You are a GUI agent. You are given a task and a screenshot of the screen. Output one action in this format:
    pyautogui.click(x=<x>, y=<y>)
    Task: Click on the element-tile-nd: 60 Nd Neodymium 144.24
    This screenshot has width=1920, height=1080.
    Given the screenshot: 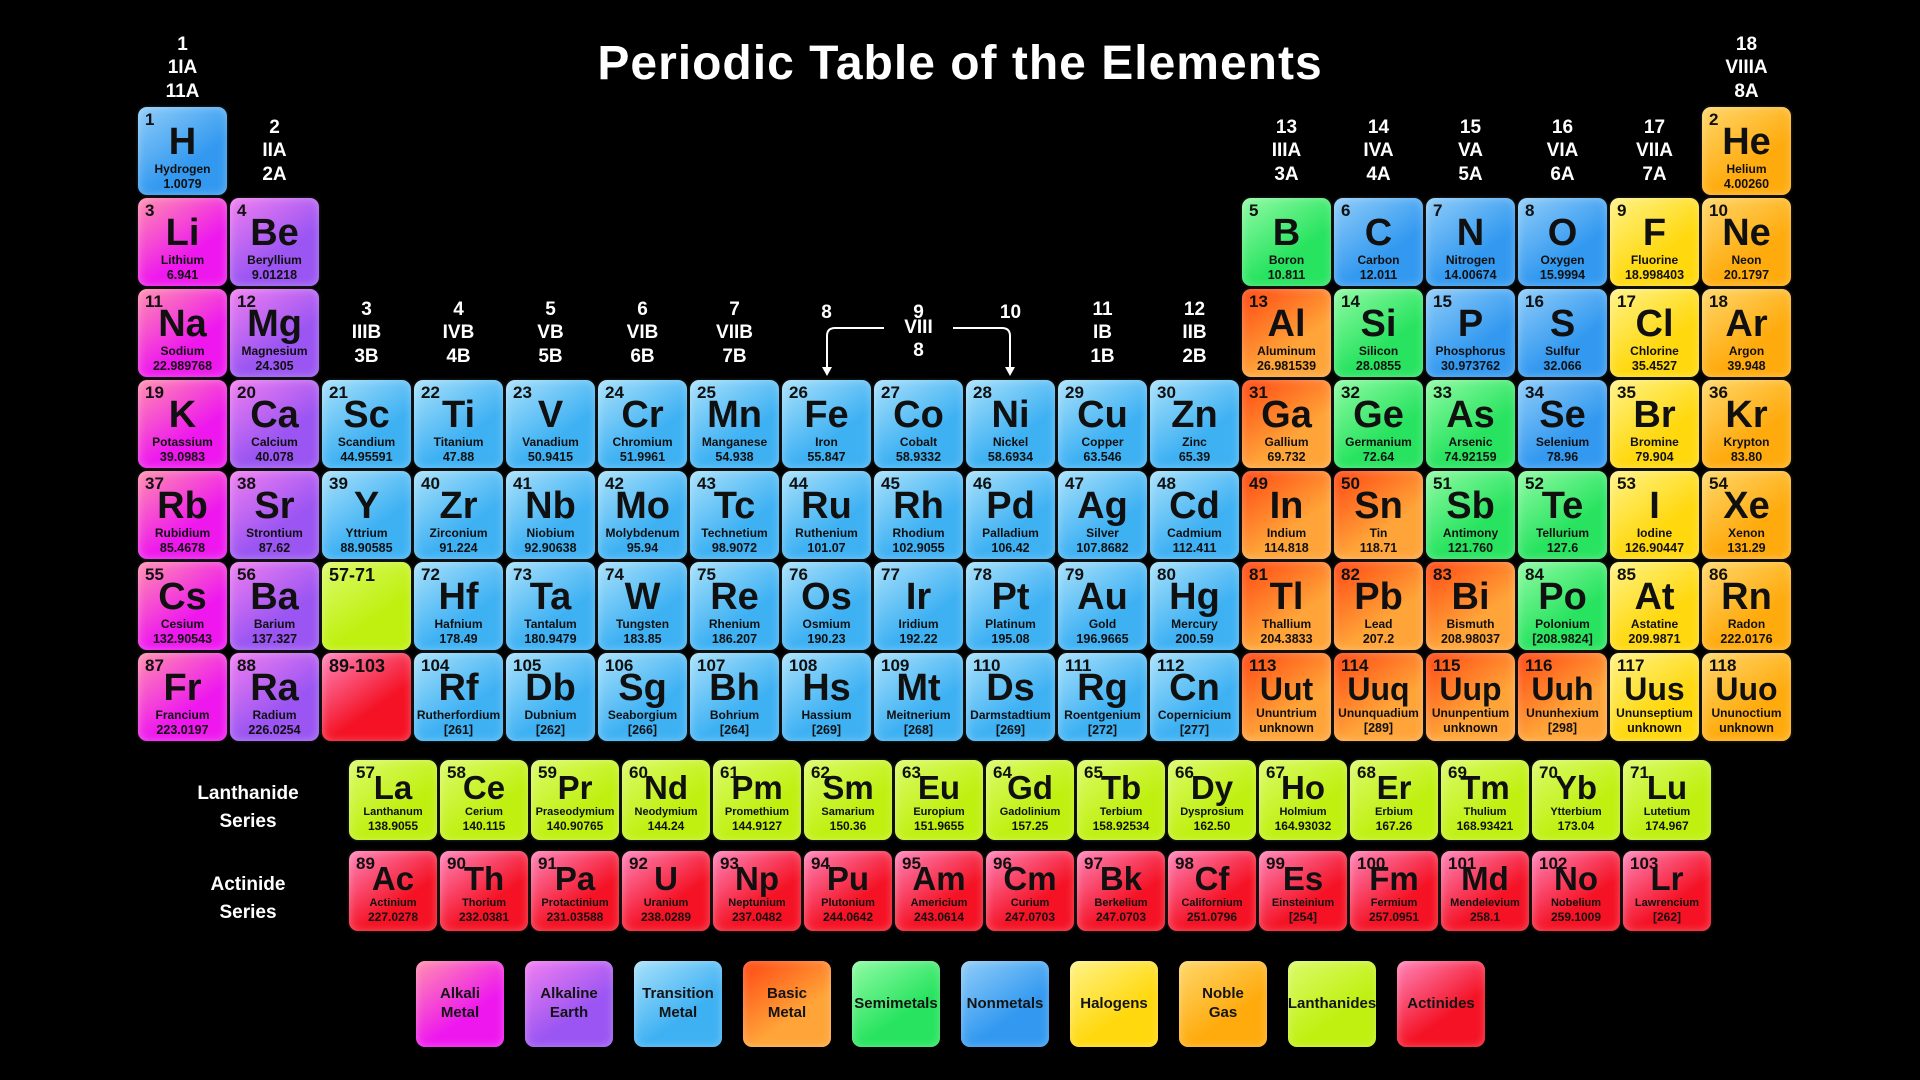 What is the action you would take?
    pyautogui.click(x=666, y=800)
    